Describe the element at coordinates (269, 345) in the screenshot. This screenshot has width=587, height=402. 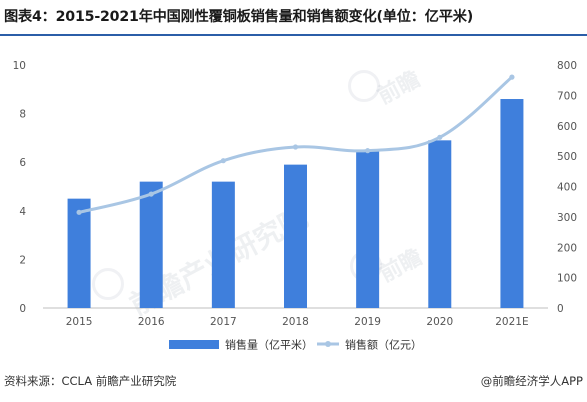
I see `legend-label-bar: 销售量（亿平米）` at that location.